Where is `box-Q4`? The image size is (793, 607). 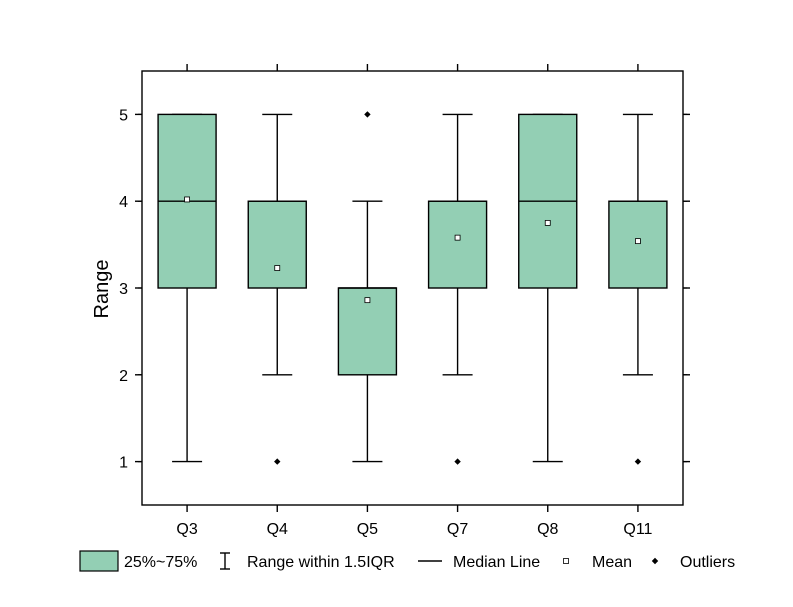 box-Q4 is located at coordinates (277, 289).